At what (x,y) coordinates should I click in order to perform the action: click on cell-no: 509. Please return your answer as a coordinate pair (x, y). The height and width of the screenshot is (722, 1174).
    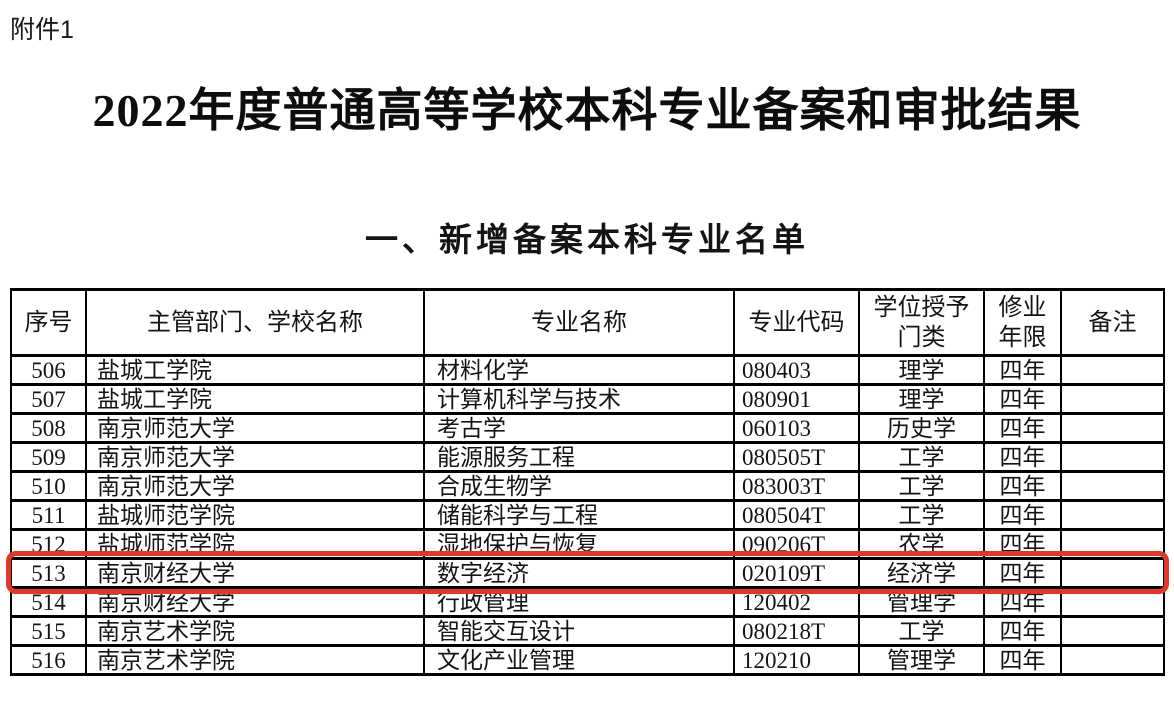
    Looking at the image, I should click on (48, 457).